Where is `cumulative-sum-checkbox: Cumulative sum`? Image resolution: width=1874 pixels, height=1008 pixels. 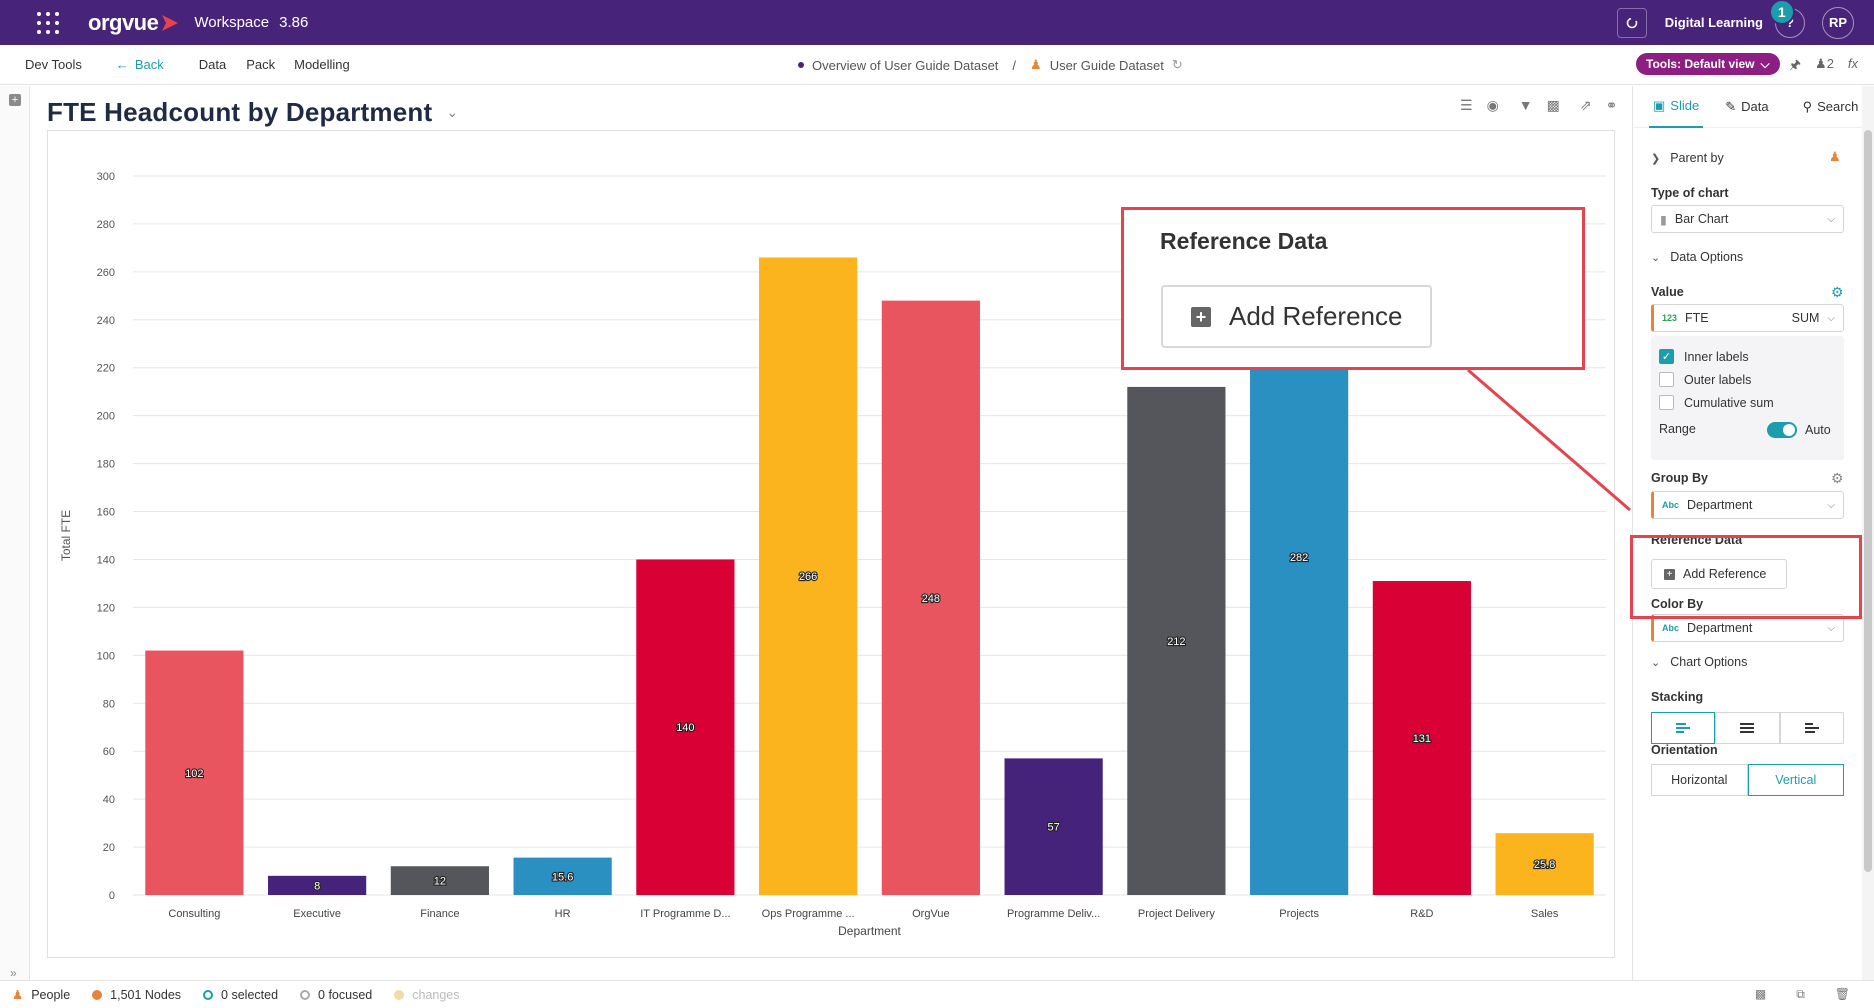 cumulative-sum-checkbox: Cumulative sum is located at coordinates (1716, 402).